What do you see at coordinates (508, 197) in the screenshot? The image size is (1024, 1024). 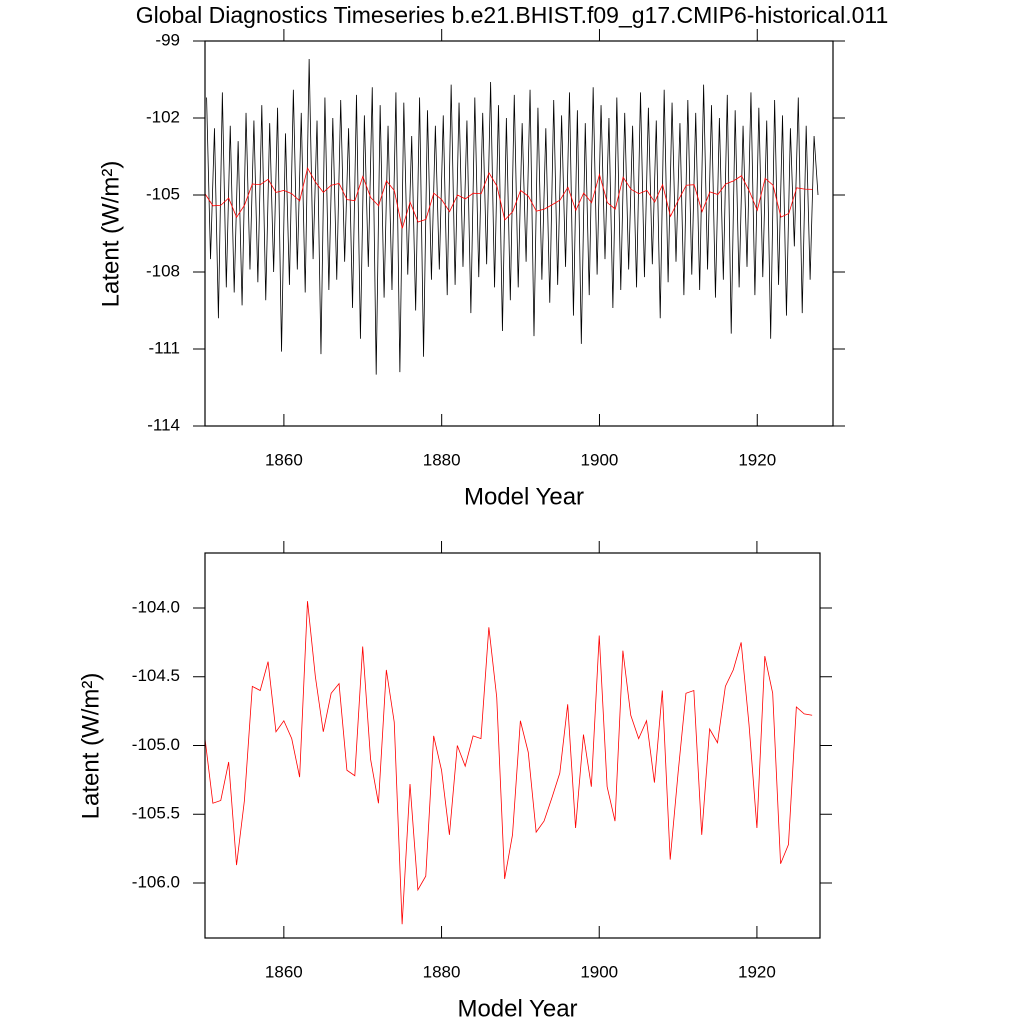 I see `data-line` at bounding box center [508, 197].